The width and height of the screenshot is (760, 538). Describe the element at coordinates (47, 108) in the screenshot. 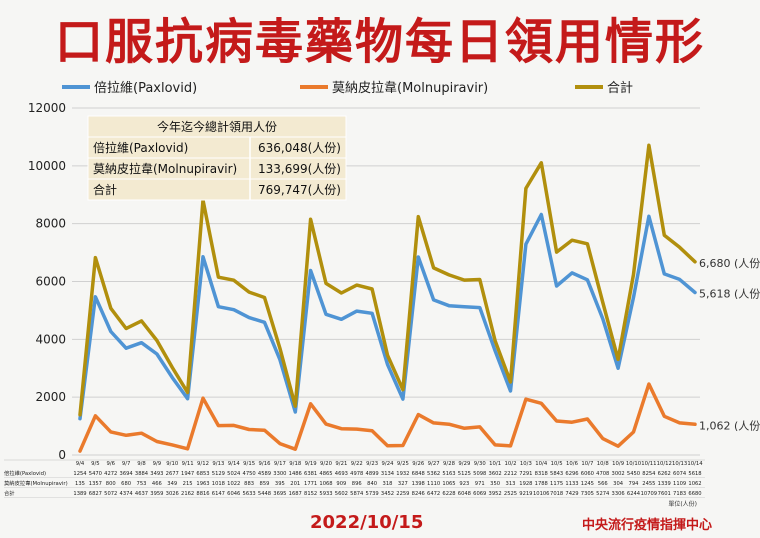

I see `y-tick-label: 12000` at that location.